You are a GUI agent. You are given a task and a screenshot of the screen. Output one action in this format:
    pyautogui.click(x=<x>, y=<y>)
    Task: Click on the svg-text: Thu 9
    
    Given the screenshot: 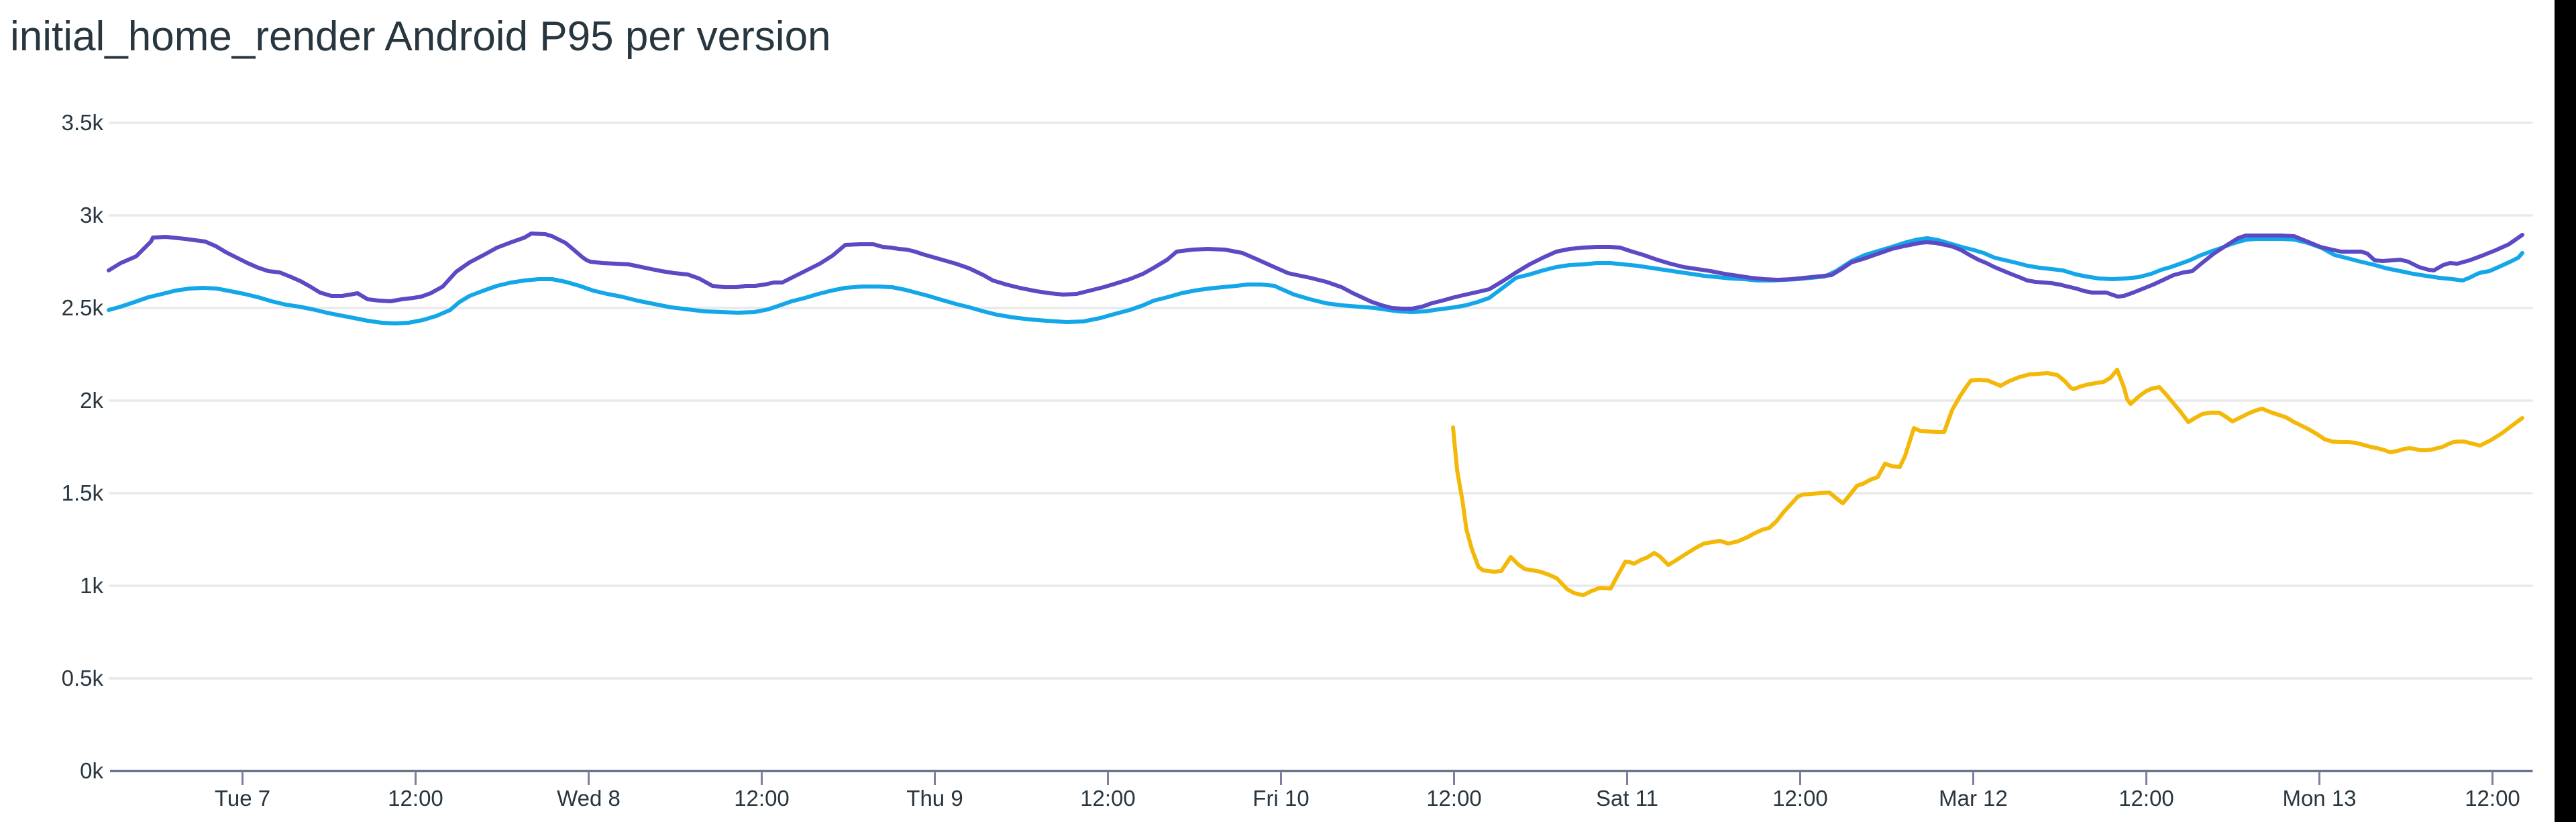 What is the action you would take?
    pyautogui.click(x=934, y=799)
    